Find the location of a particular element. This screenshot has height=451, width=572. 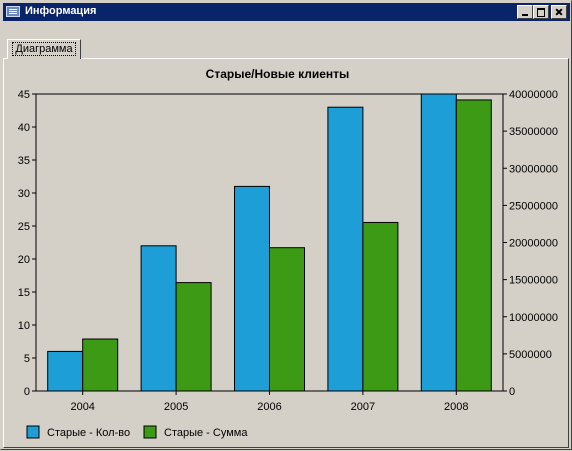

x-tick-label: 2006 is located at coordinates (269, 407).